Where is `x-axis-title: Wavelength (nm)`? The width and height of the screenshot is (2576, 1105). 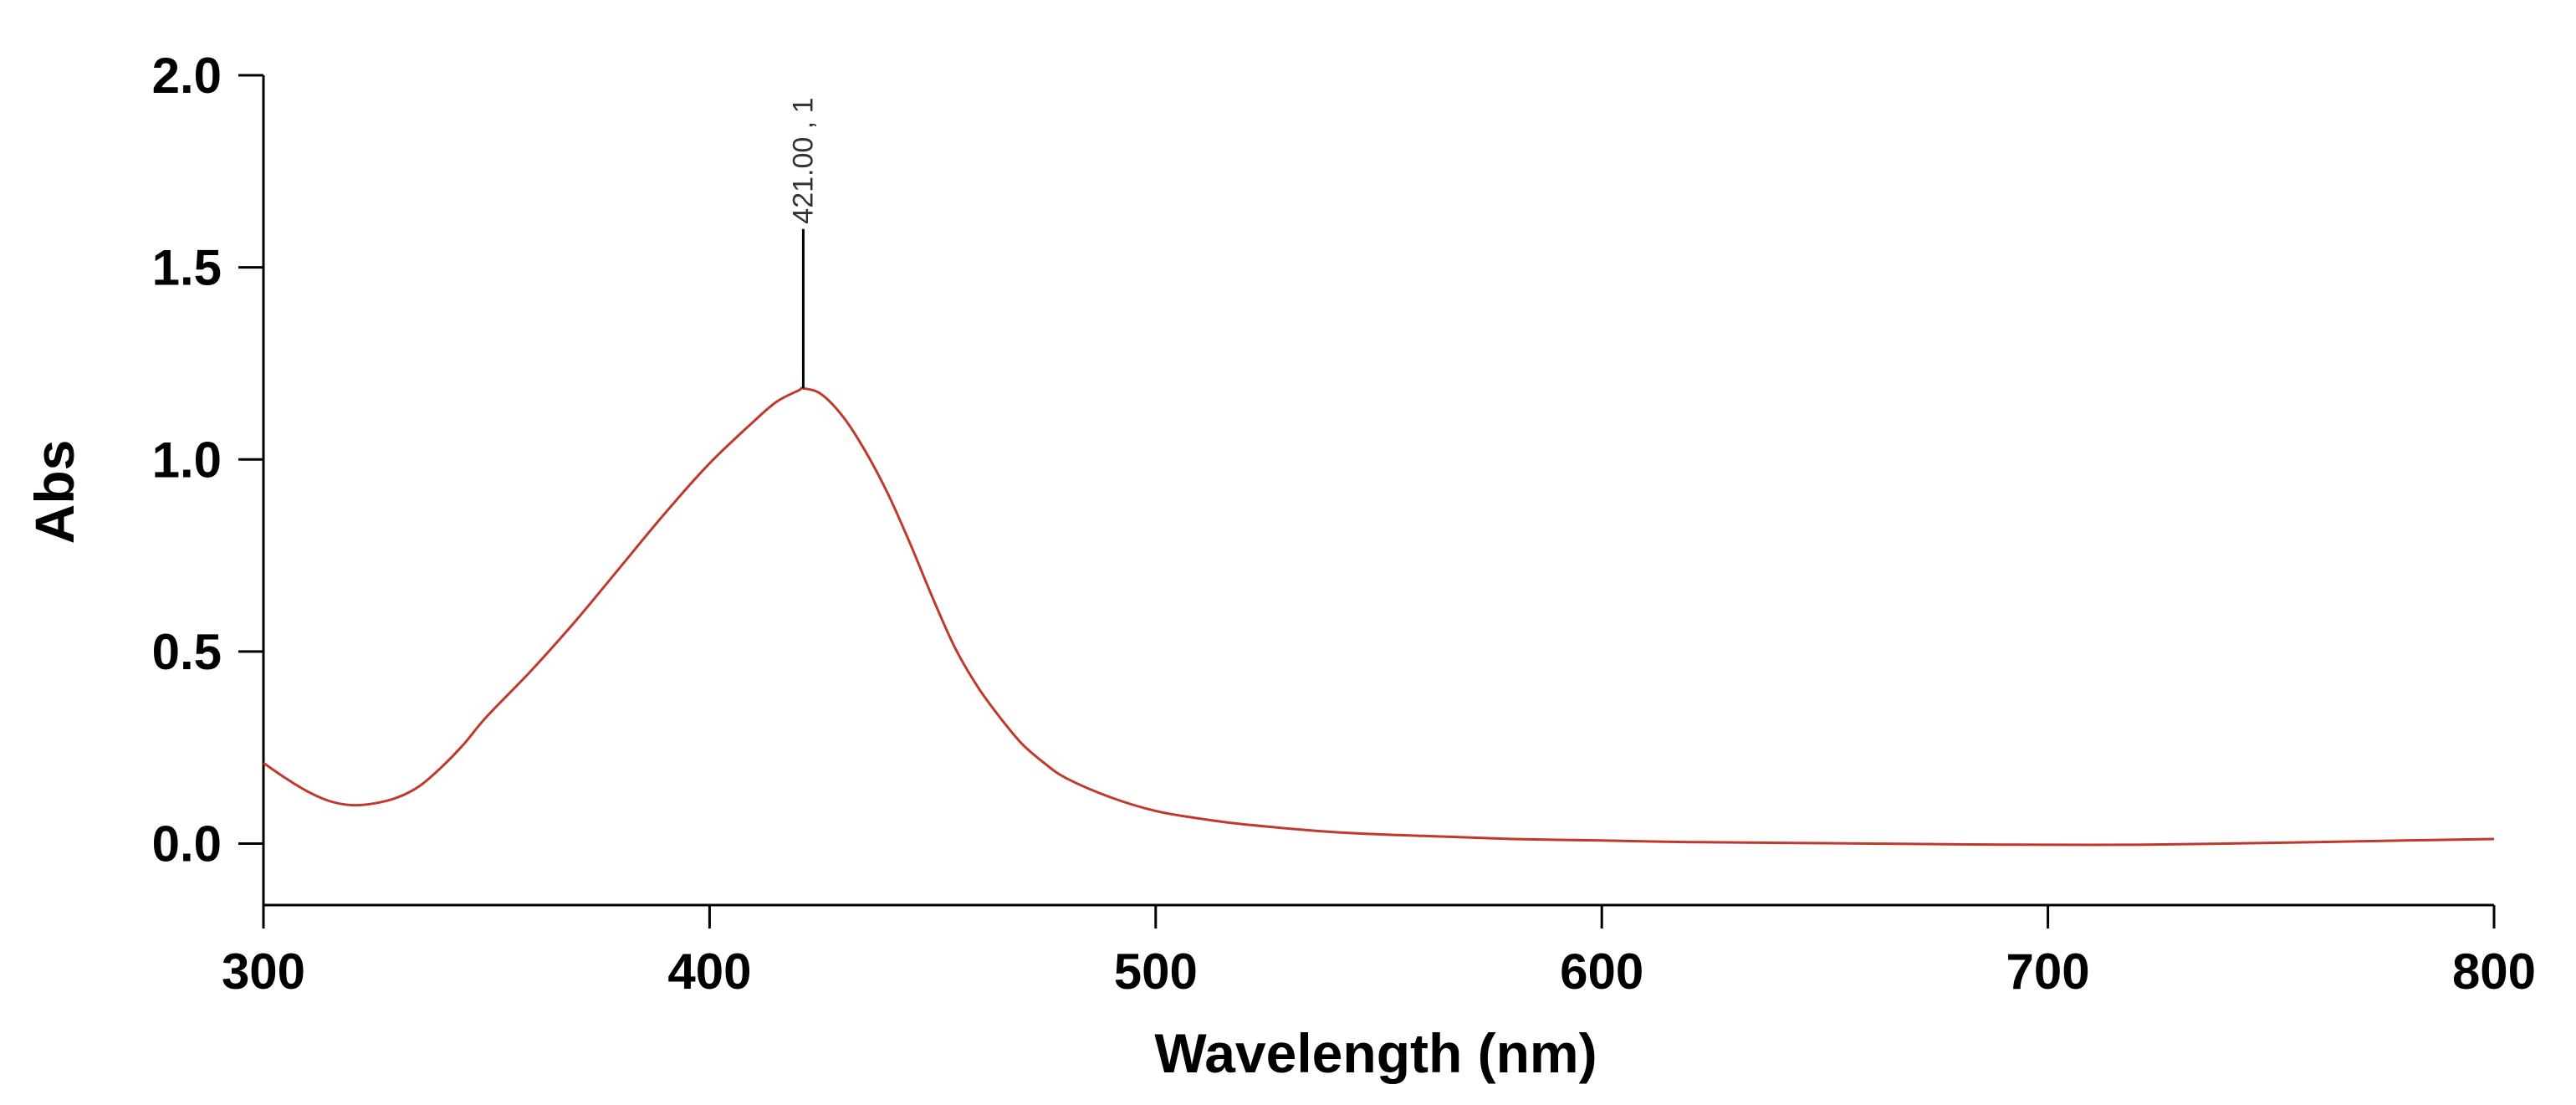 x-axis-title: Wavelength (nm) is located at coordinates (1375, 1053).